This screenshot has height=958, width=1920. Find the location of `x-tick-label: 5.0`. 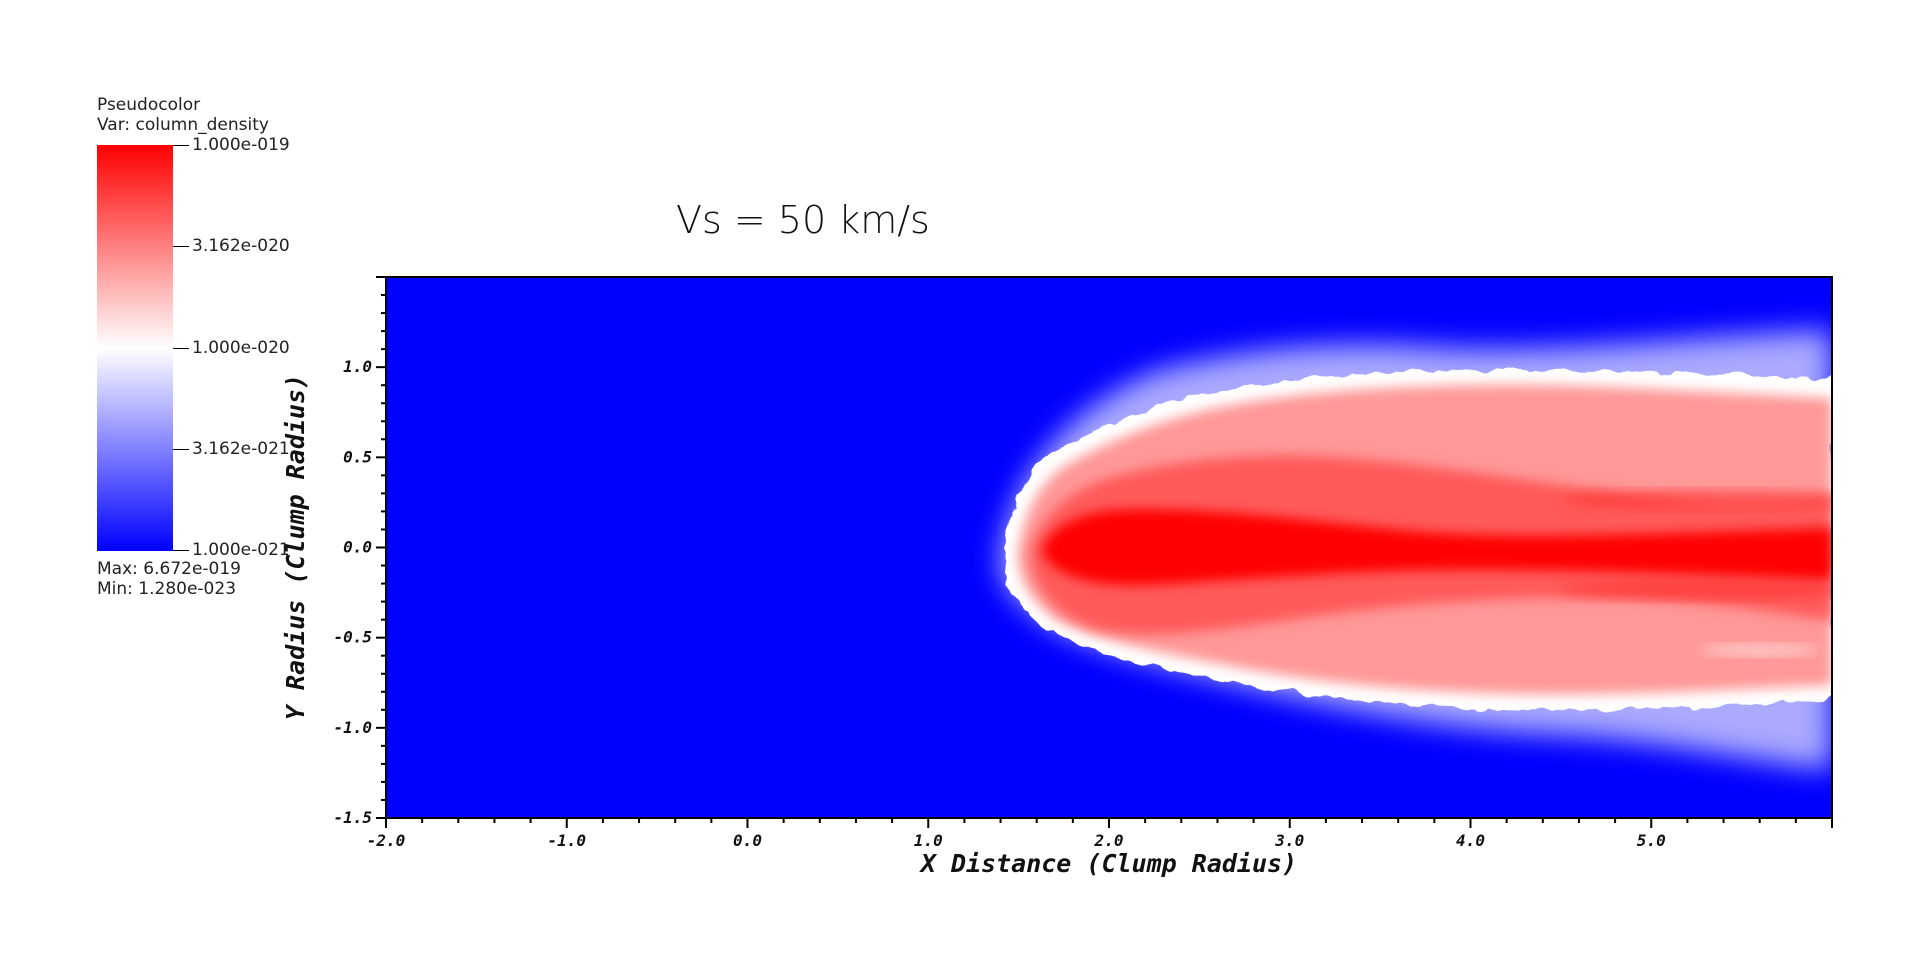

x-tick-label: 5.0 is located at coordinates (1651, 840).